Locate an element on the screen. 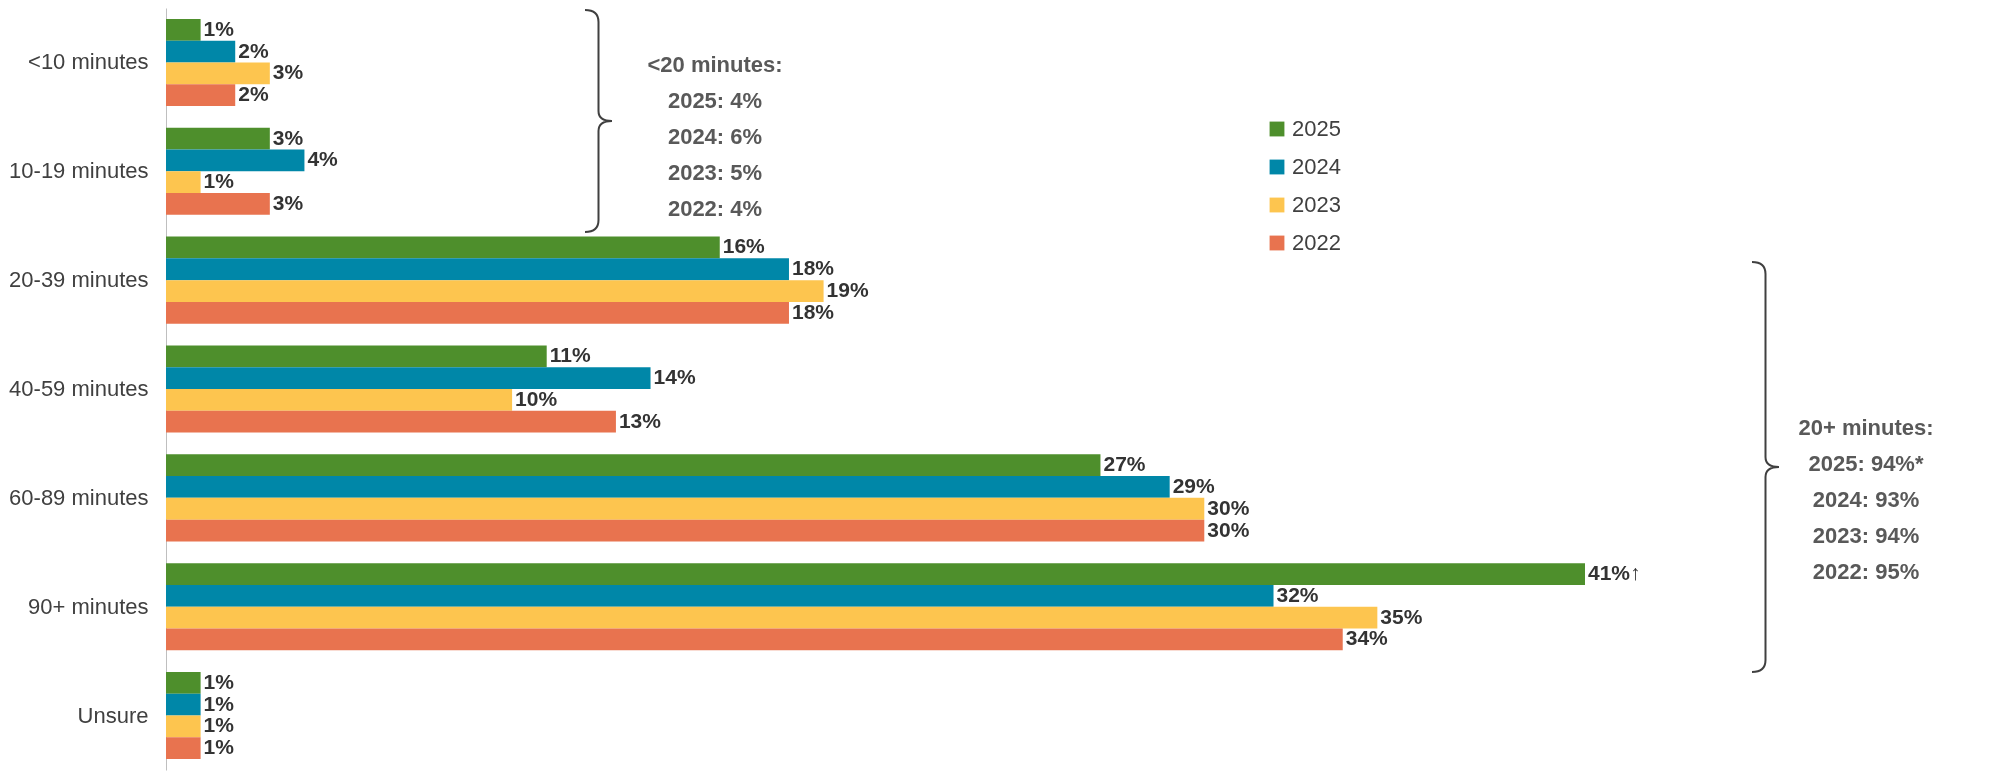  legend-label: 2025 is located at coordinates (1316, 128).